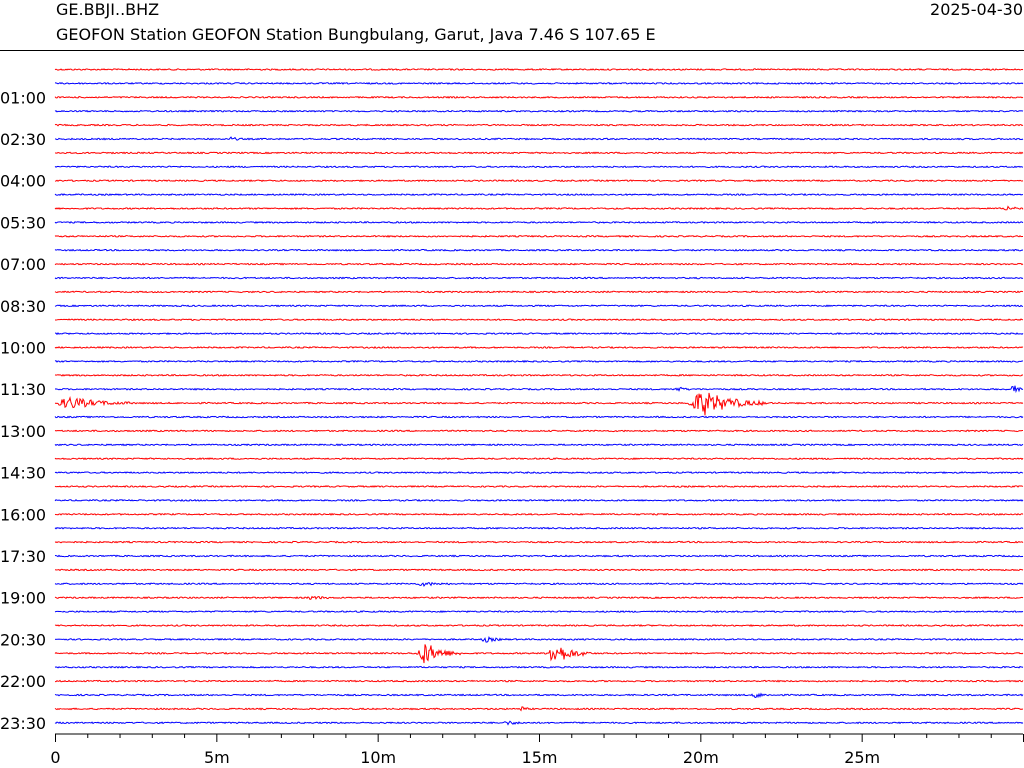 The width and height of the screenshot is (1024, 768). What do you see at coordinates (862, 757) in the screenshot?
I see `x-tick-label: 25m` at bounding box center [862, 757].